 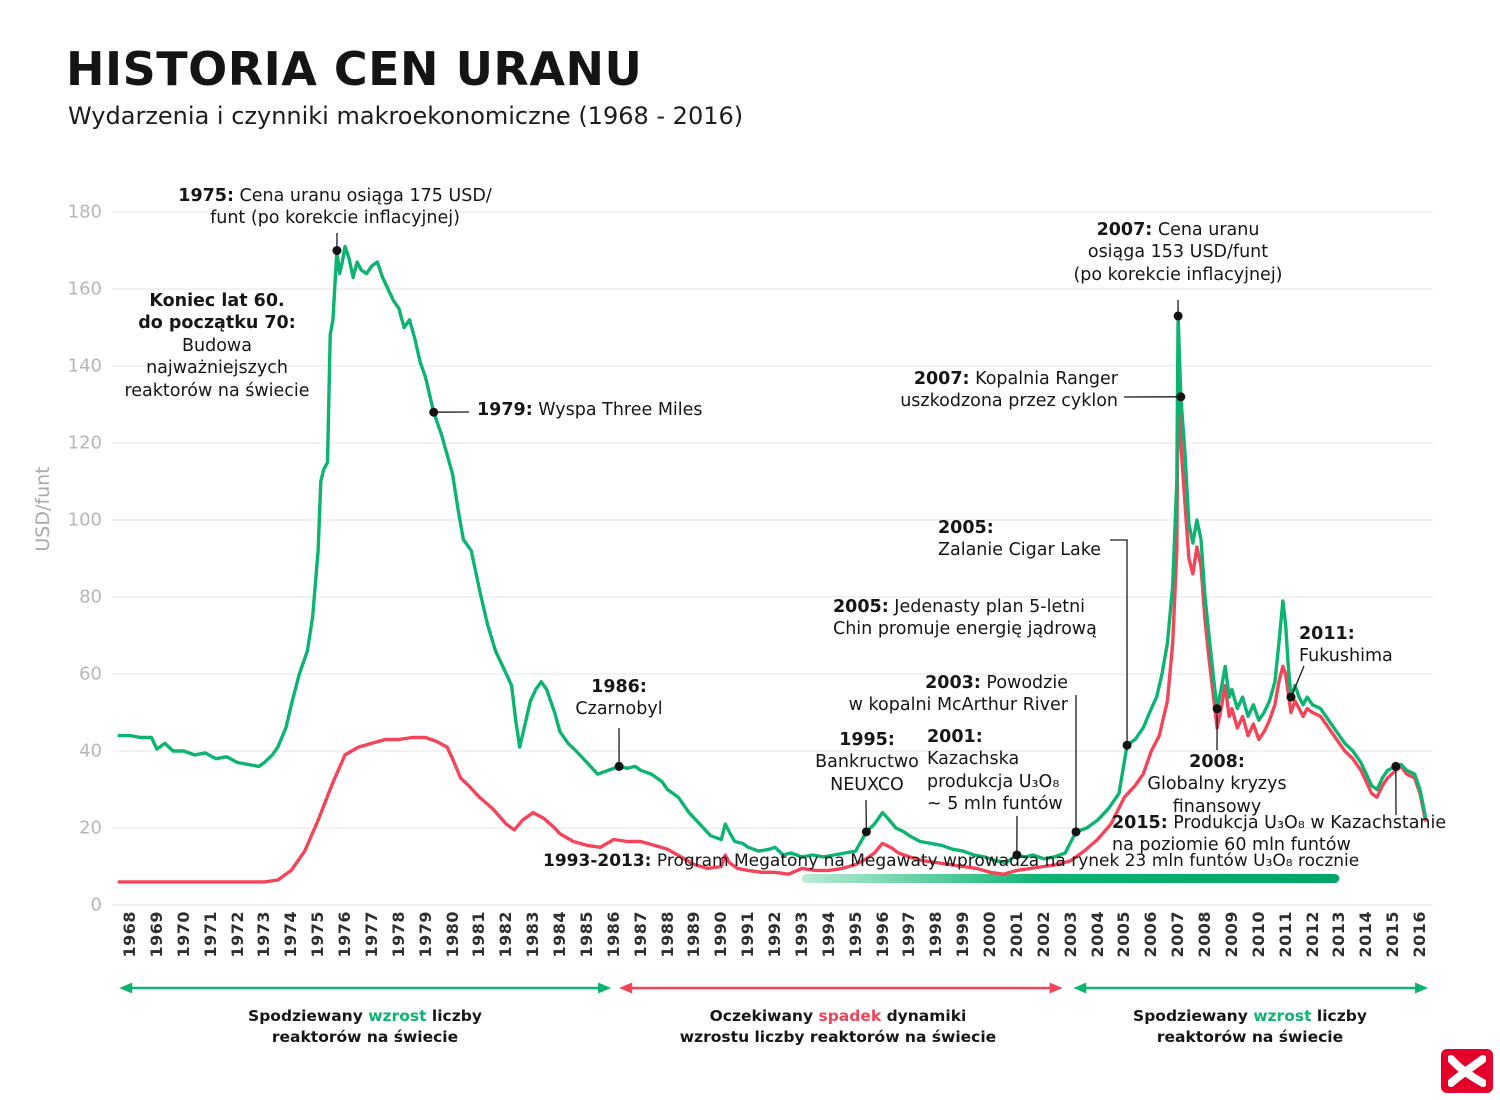 What do you see at coordinates (867, 740) in the screenshot?
I see `annotation-bold: 1995:` at bounding box center [867, 740].